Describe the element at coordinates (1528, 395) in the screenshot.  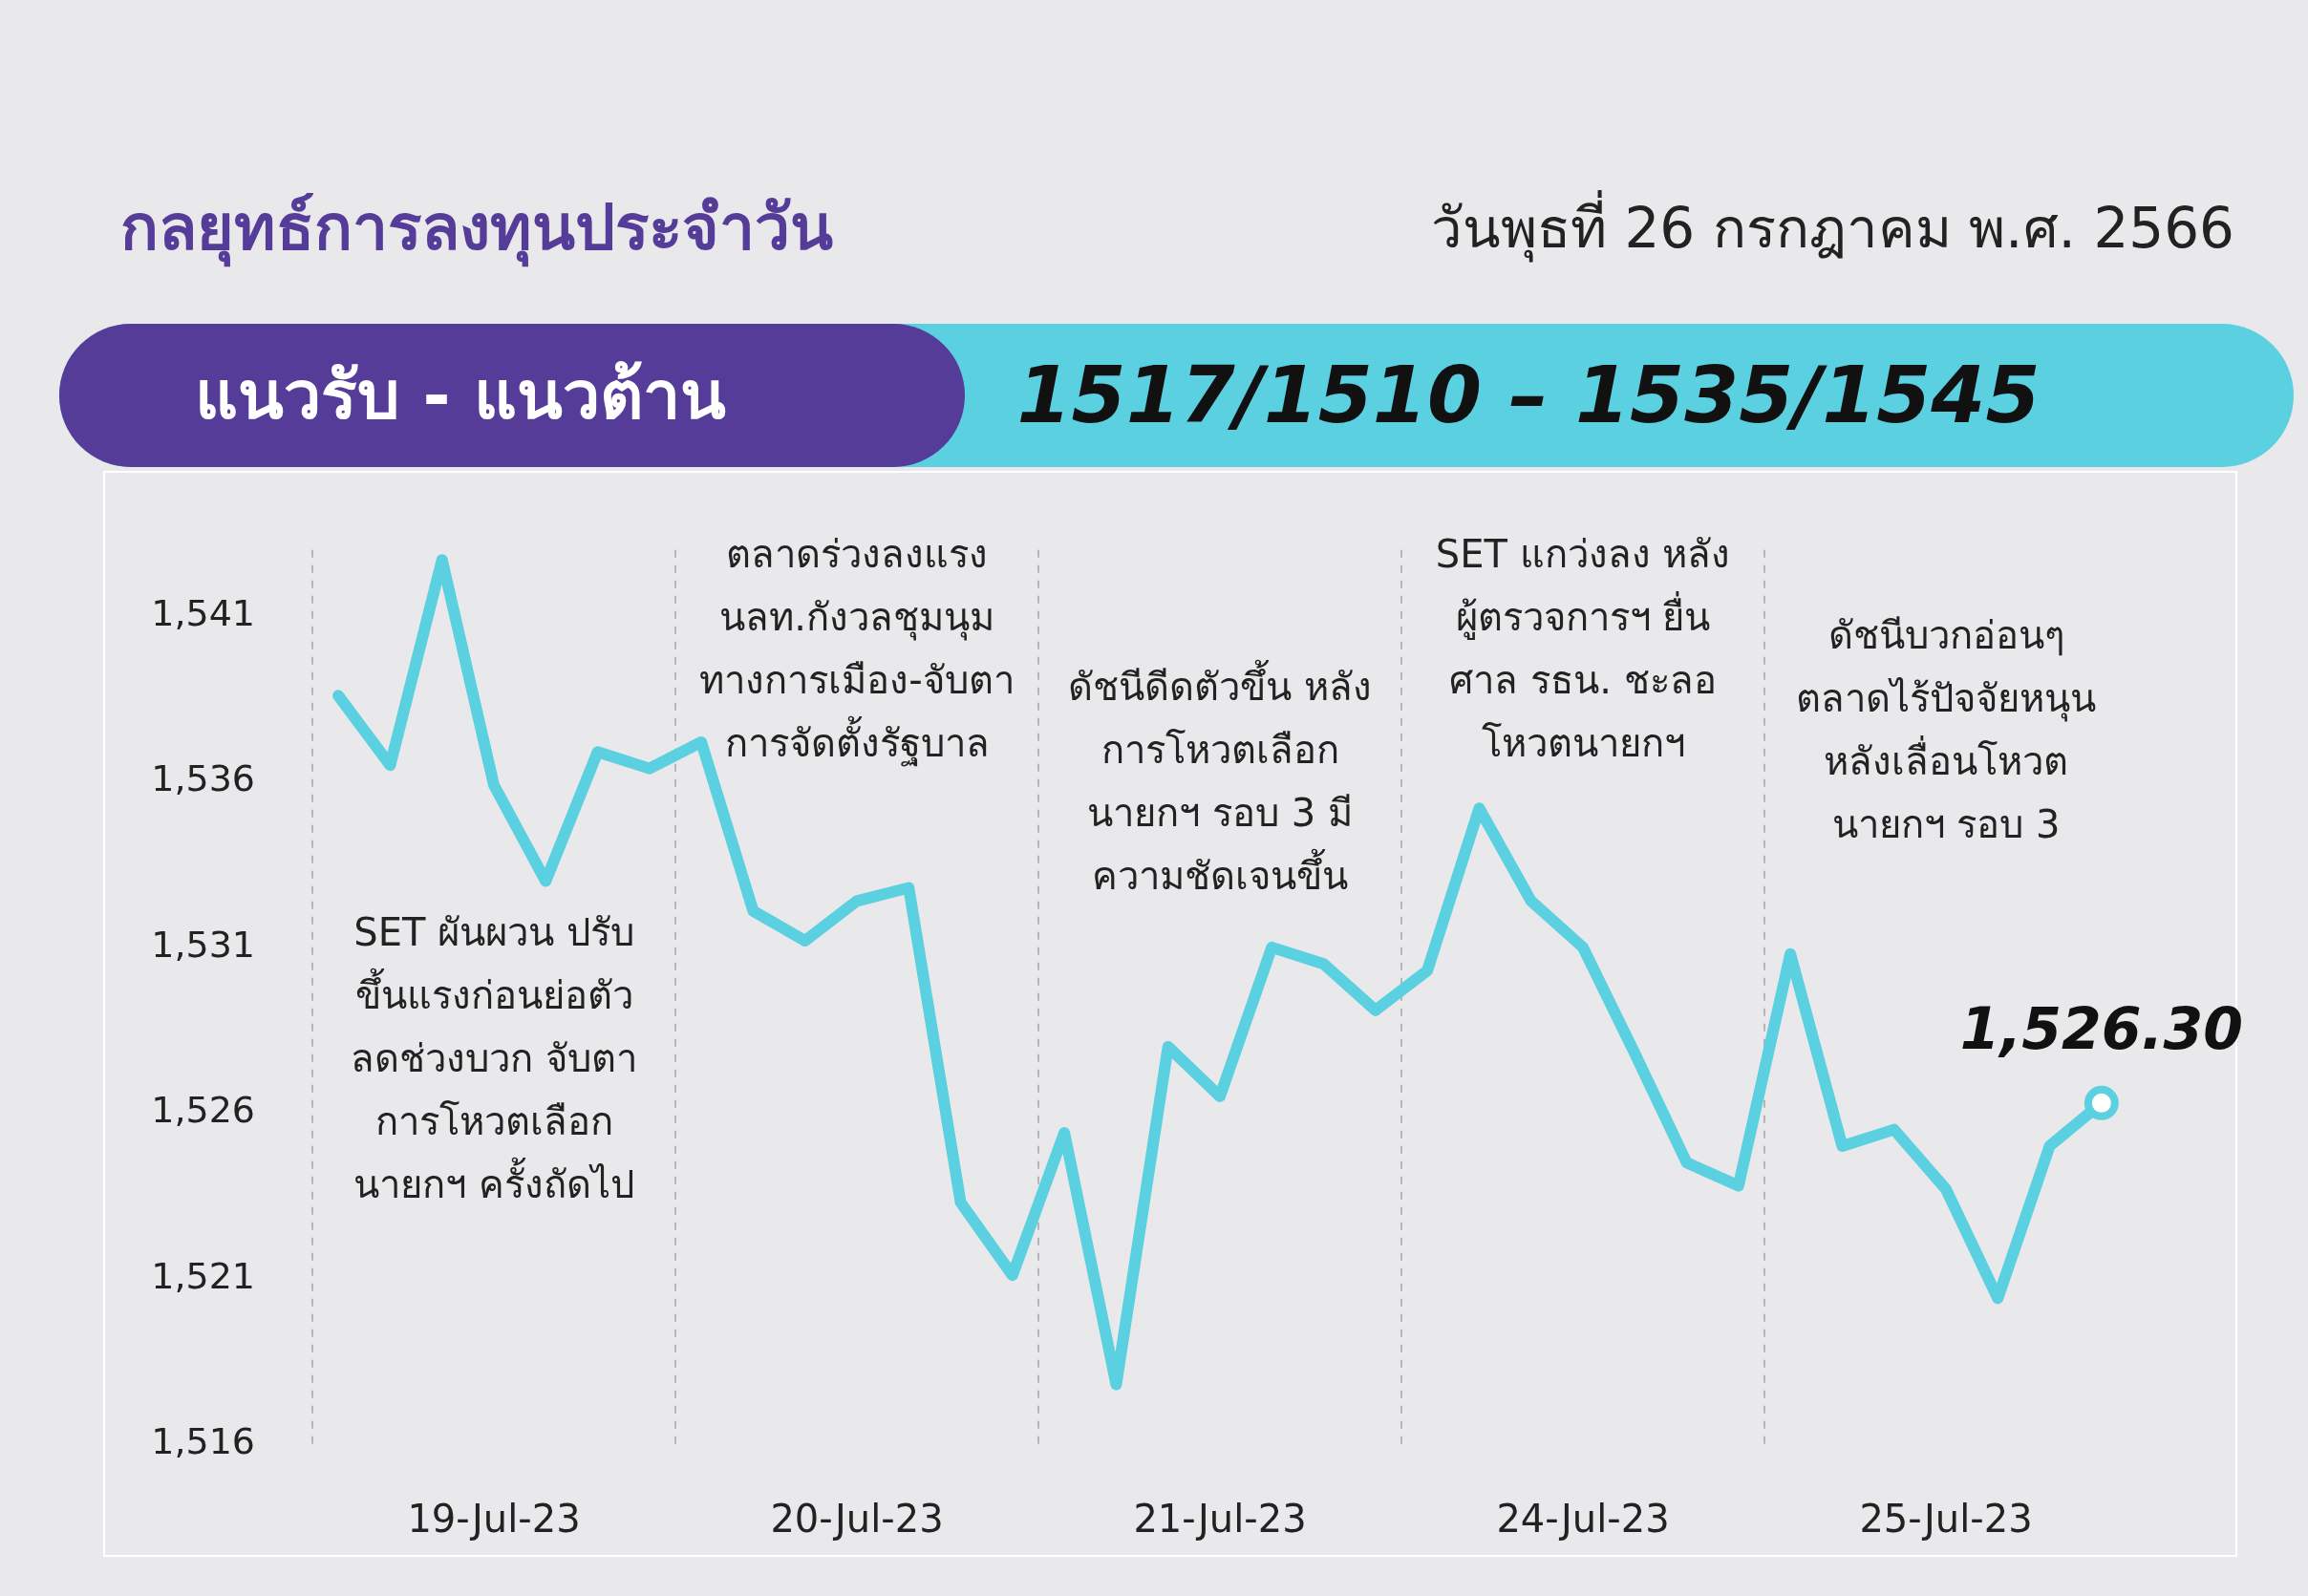
I see `text: 1517/1510 – 1535/1545` at that location.